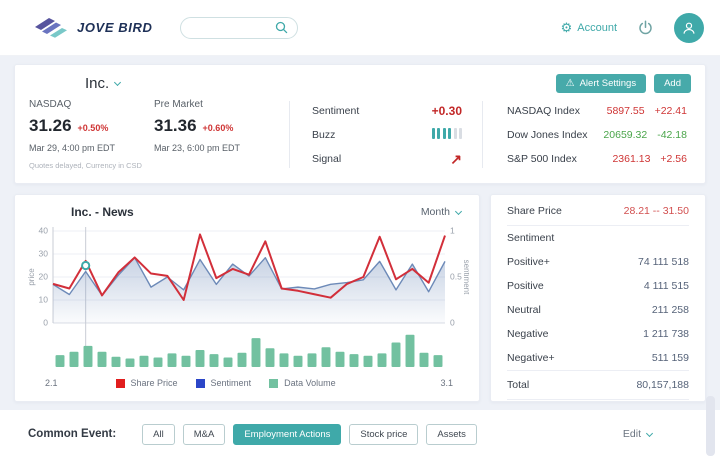  What do you see at coordinates (542, 159) in the screenshot?
I see `index-label: S&P 500 Index` at bounding box center [542, 159].